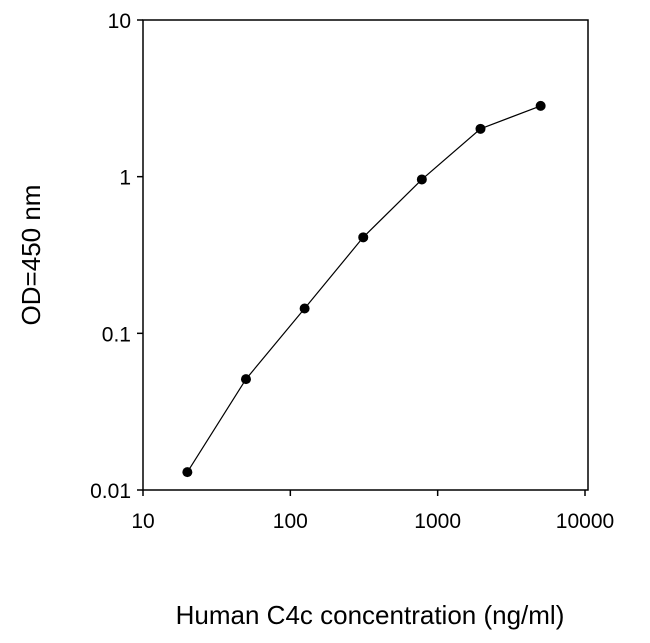  I want to click on y-tick-label: 0.01, so click(110, 491).